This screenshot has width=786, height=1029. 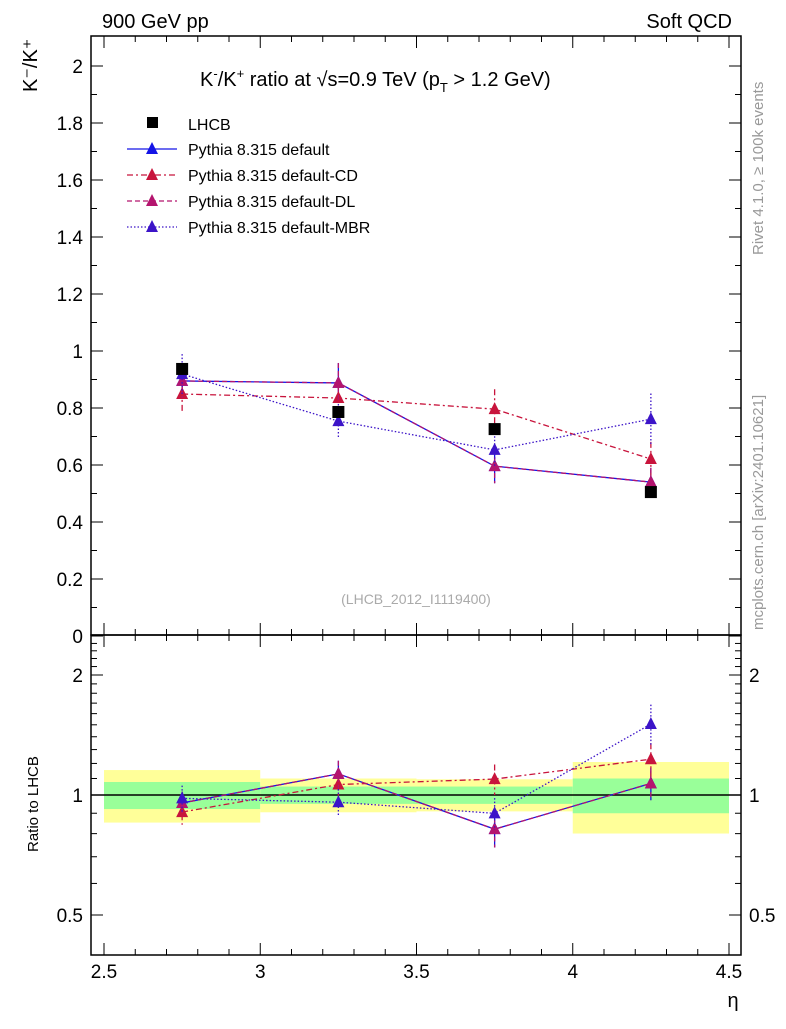 I want to click on side-label-mcplots: mcplots.cern.ch [arXiv:2401.10621], so click(x=758, y=512).